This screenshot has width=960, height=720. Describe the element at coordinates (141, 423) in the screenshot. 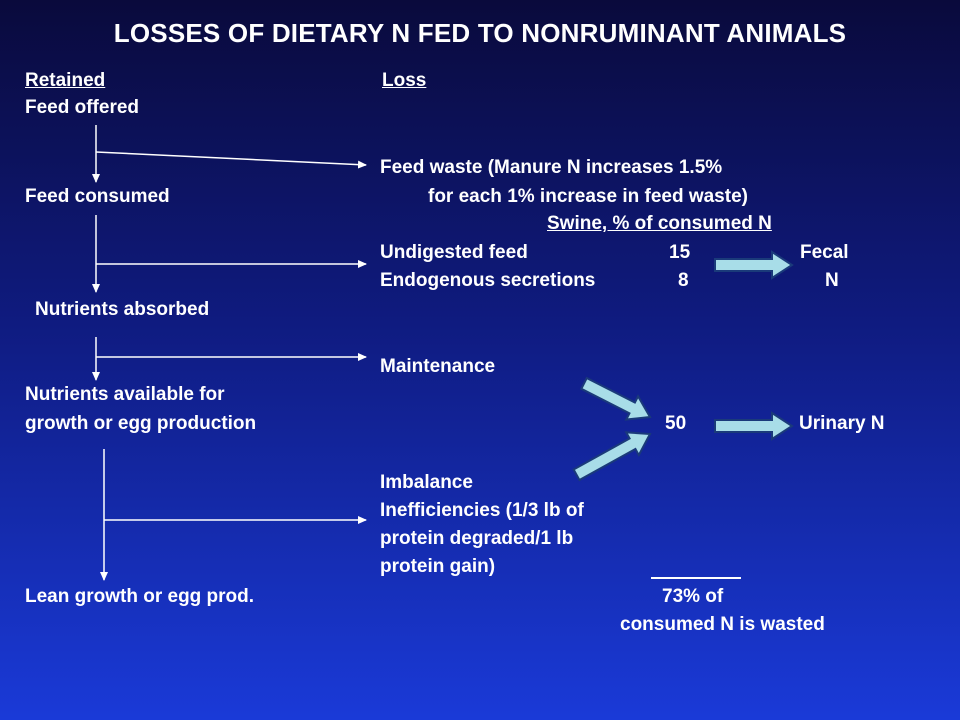

I see `step-nutrients-available-2: growth or egg production` at that location.